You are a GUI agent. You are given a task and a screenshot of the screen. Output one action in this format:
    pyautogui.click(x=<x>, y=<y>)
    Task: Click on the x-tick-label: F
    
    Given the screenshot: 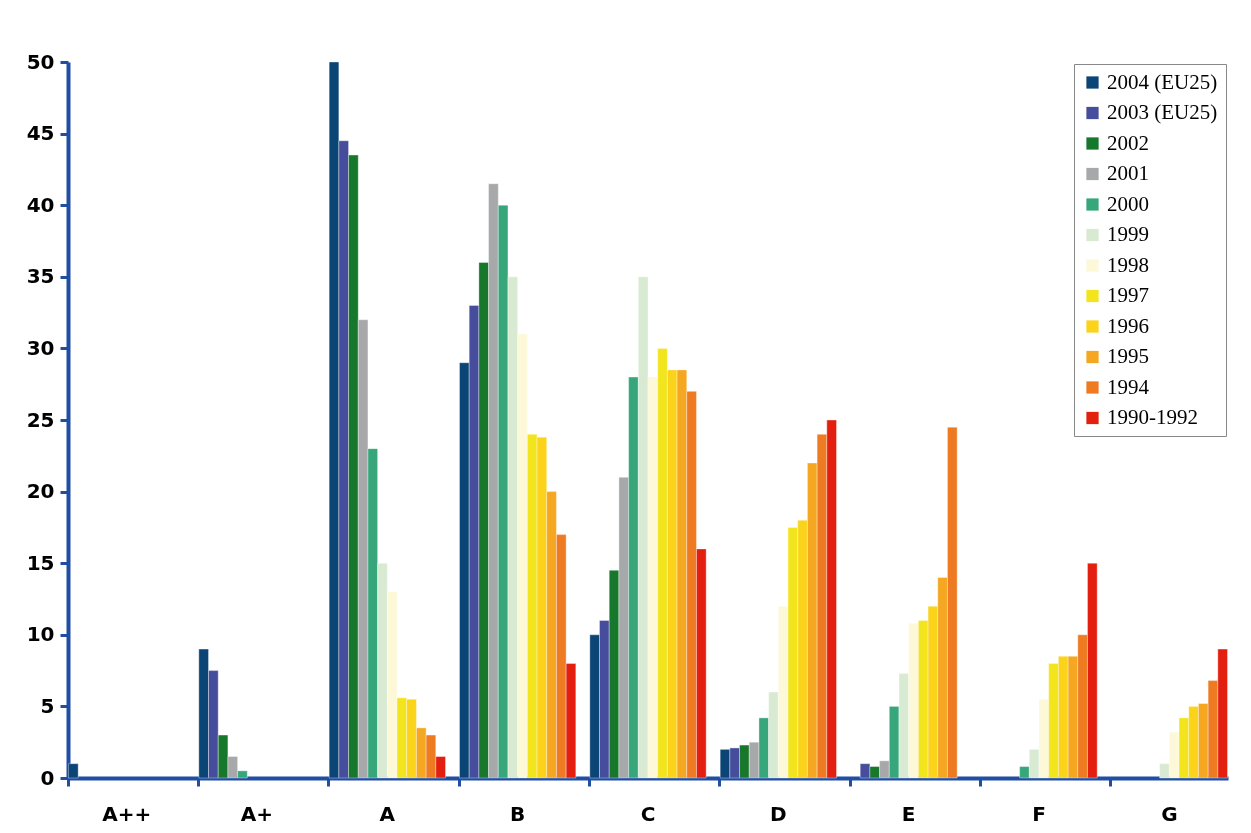 What is the action you would take?
    pyautogui.click(x=1039, y=813)
    